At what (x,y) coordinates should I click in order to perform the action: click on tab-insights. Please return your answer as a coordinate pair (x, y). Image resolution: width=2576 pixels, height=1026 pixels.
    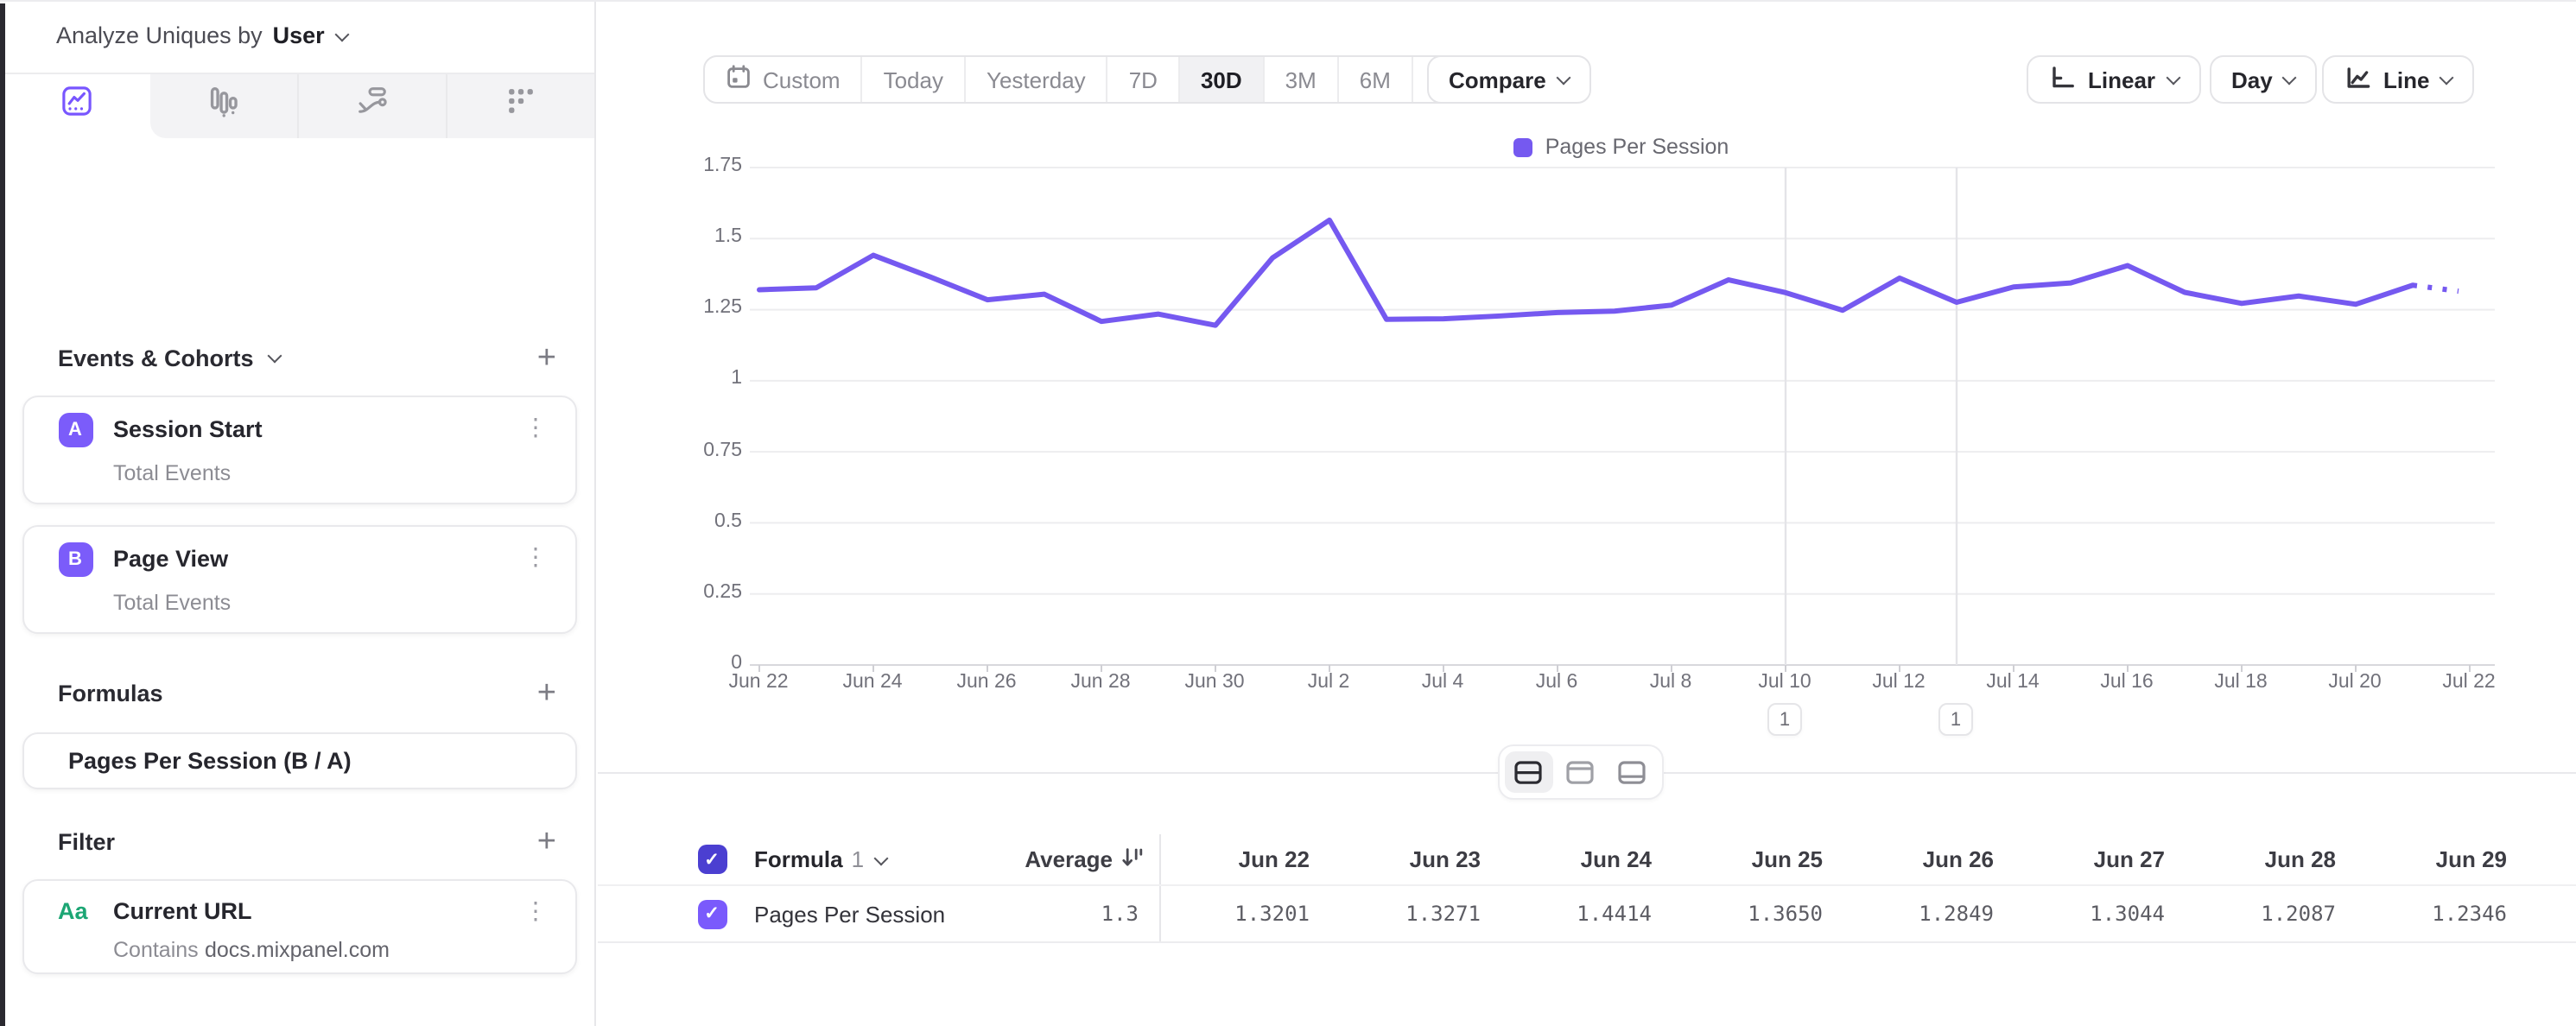
    Looking at the image, I should click on (77, 105).